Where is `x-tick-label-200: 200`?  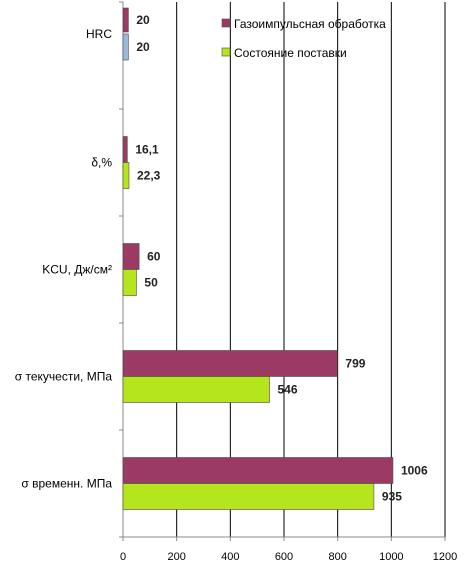
x-tick-label-200: 200 is located at coordinates (176, 557).